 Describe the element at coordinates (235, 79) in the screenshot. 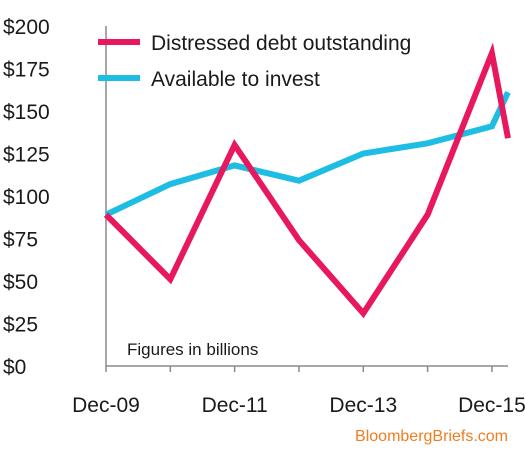

I see `legend-label-available-to-invest: Available to invest` at that location.